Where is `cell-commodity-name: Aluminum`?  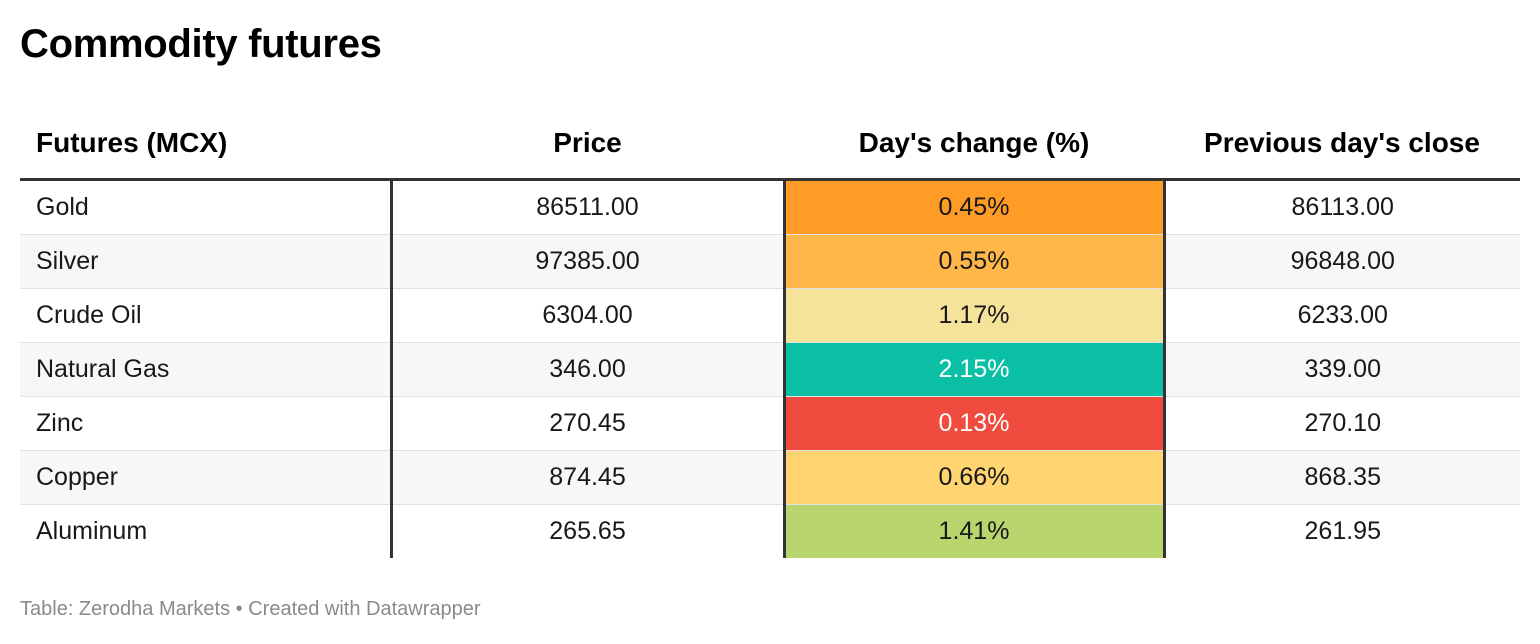
cell-commodity-name: Aluminum is located at coordinates (206, 531).